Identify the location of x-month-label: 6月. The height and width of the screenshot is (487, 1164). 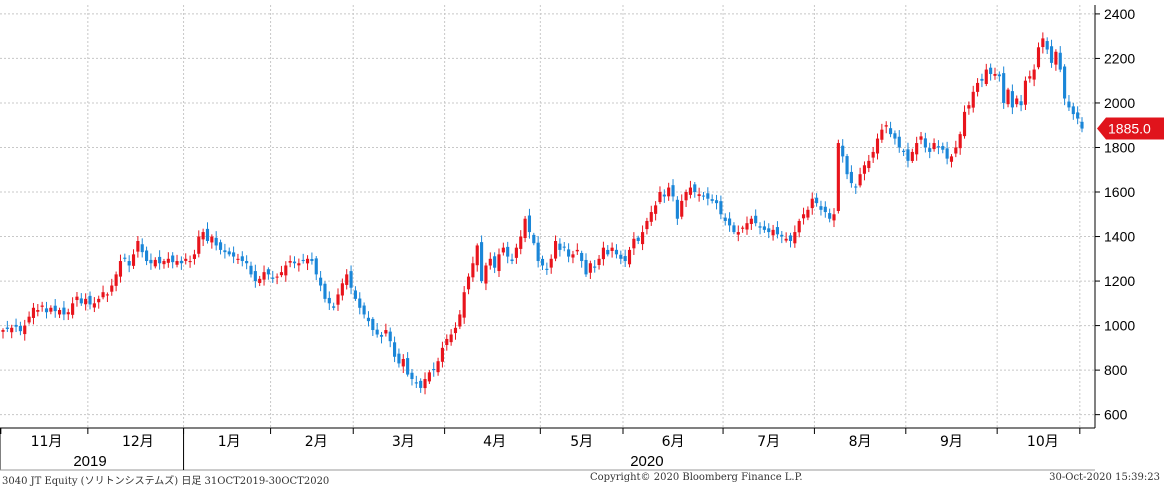
(673, 442).